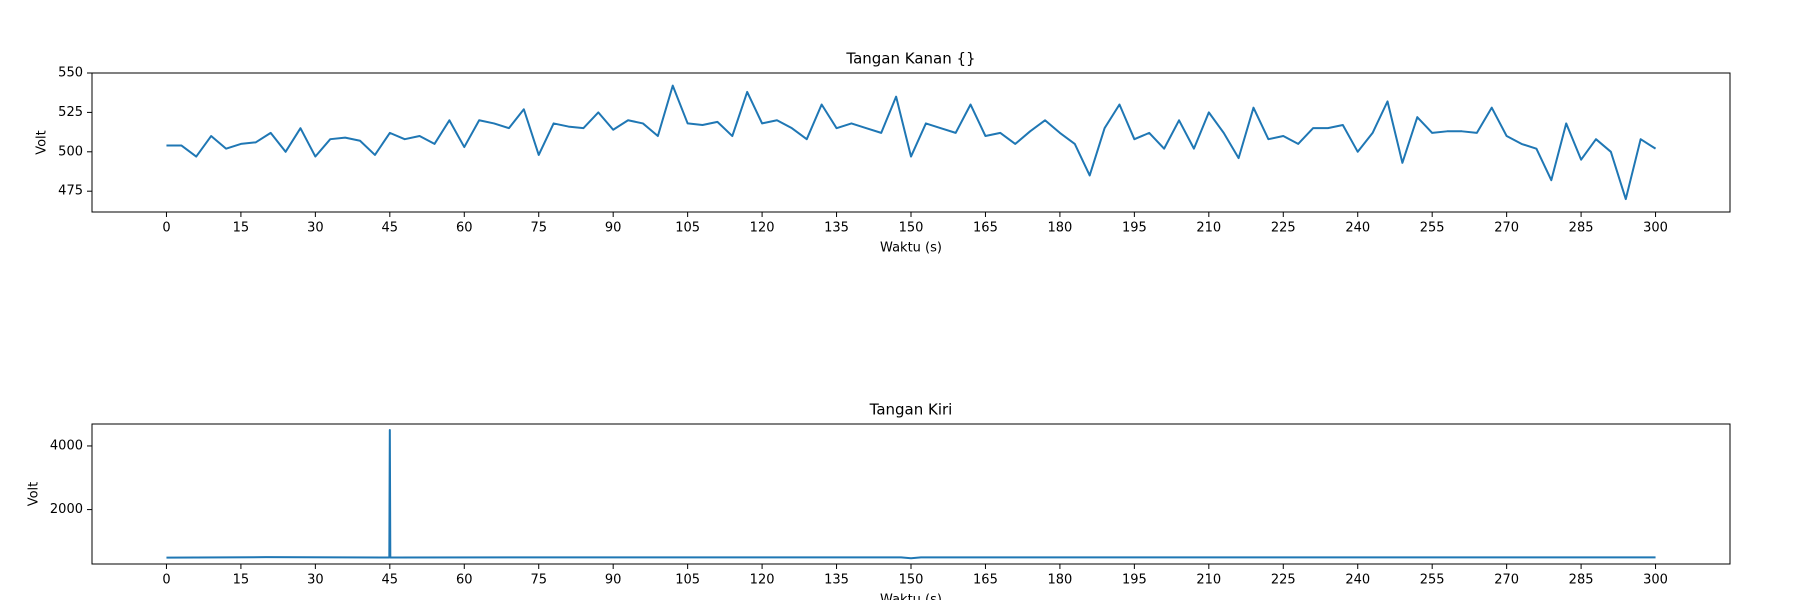 The image size is (1800, 600). Describe the element at coordinates (70, 151) in the screenshot. I see `y-tick-label: 500` at that location.